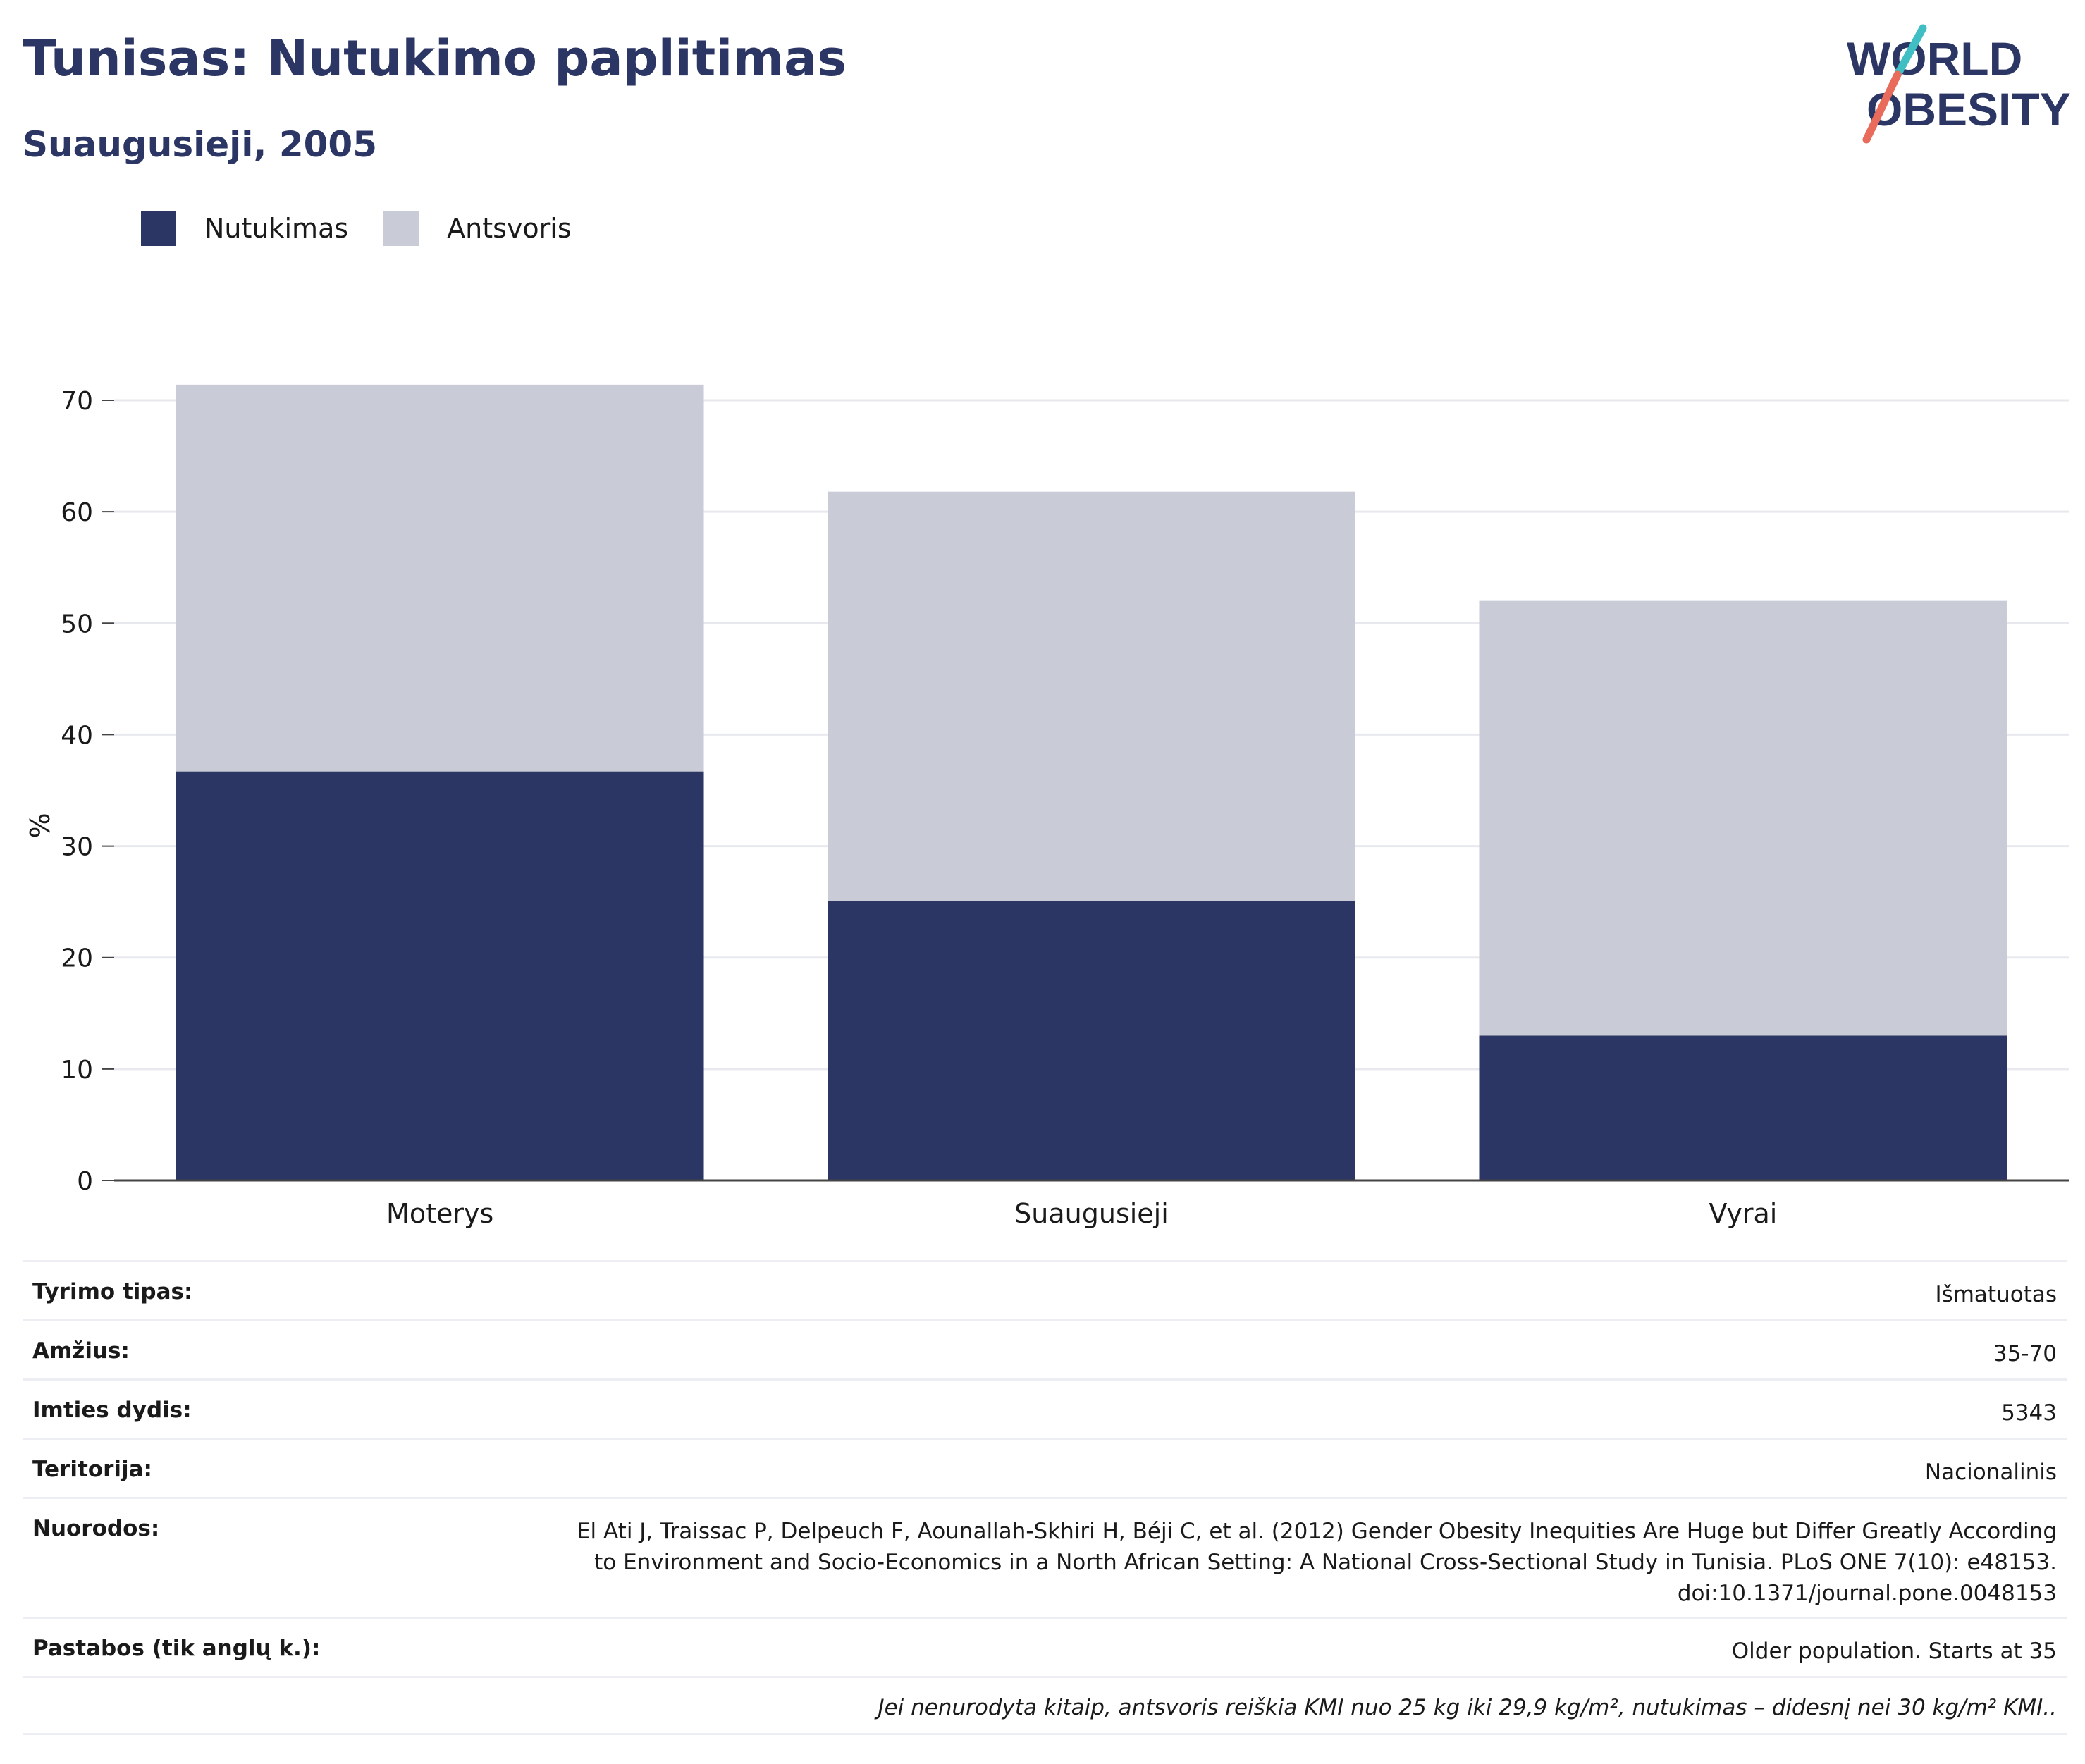  Describe the element at coordinates (77, 958) in the screenshot. I see `y-tick-label: 20` at that location.